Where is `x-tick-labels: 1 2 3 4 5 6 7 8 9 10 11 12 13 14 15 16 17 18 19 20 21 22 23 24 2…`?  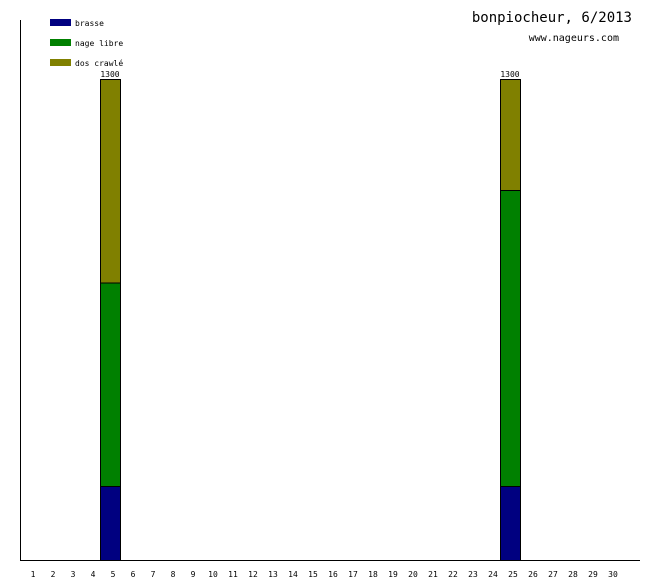
x-tick-labels: 1 2 3 4 5 6 7 8 9 10 11 12 13 14 15 16 17 18 19 20 21 22 23 24 2… is located at coordinates (324, 574).